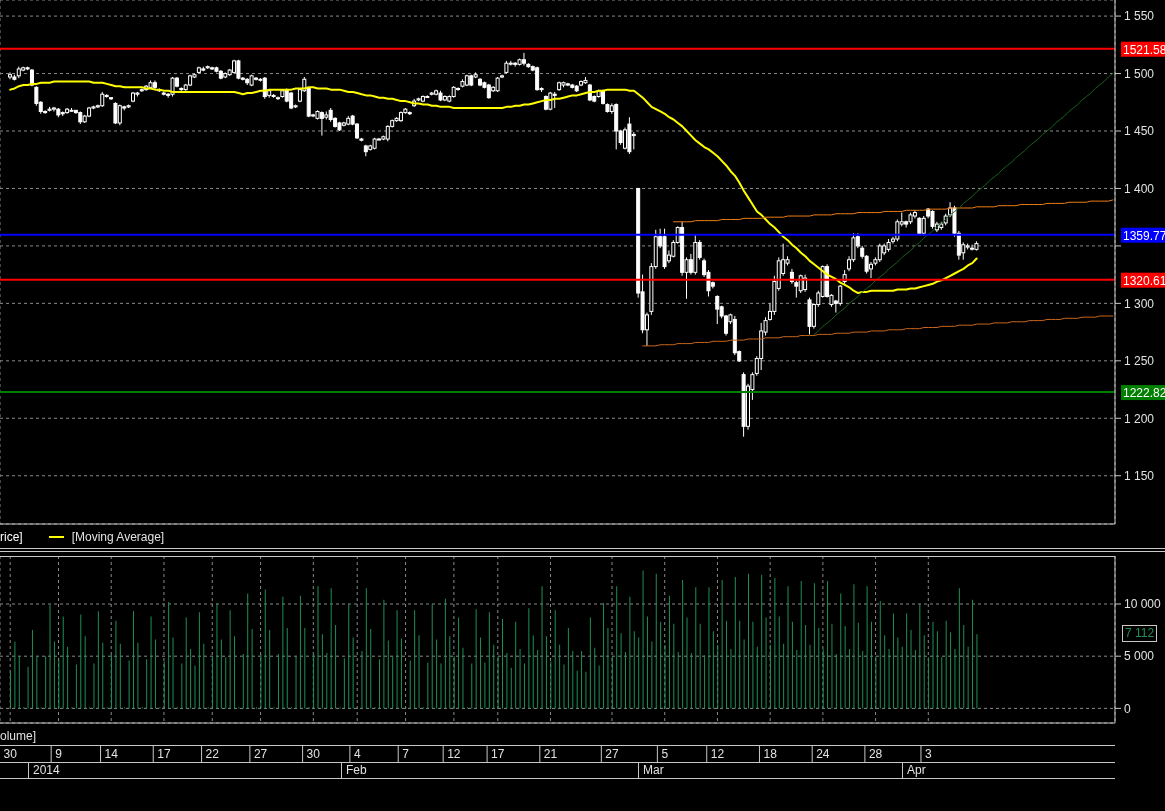 The height and width of the screenshot is (811, 1165). What do you see at coordinates (1139, 361) in the screenshot?
I see `y-tick-label: 1 250` at bounding box center [1139, 361].